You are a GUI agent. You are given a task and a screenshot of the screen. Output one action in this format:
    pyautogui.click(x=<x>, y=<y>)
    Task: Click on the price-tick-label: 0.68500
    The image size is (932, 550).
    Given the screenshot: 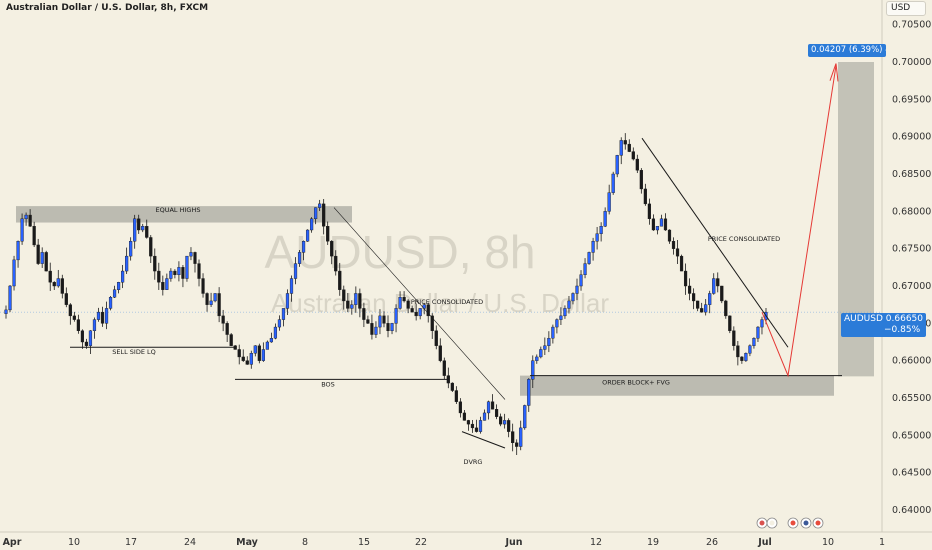 What is the action you would take?
    pyautogui.click(x=911, y=174)
    